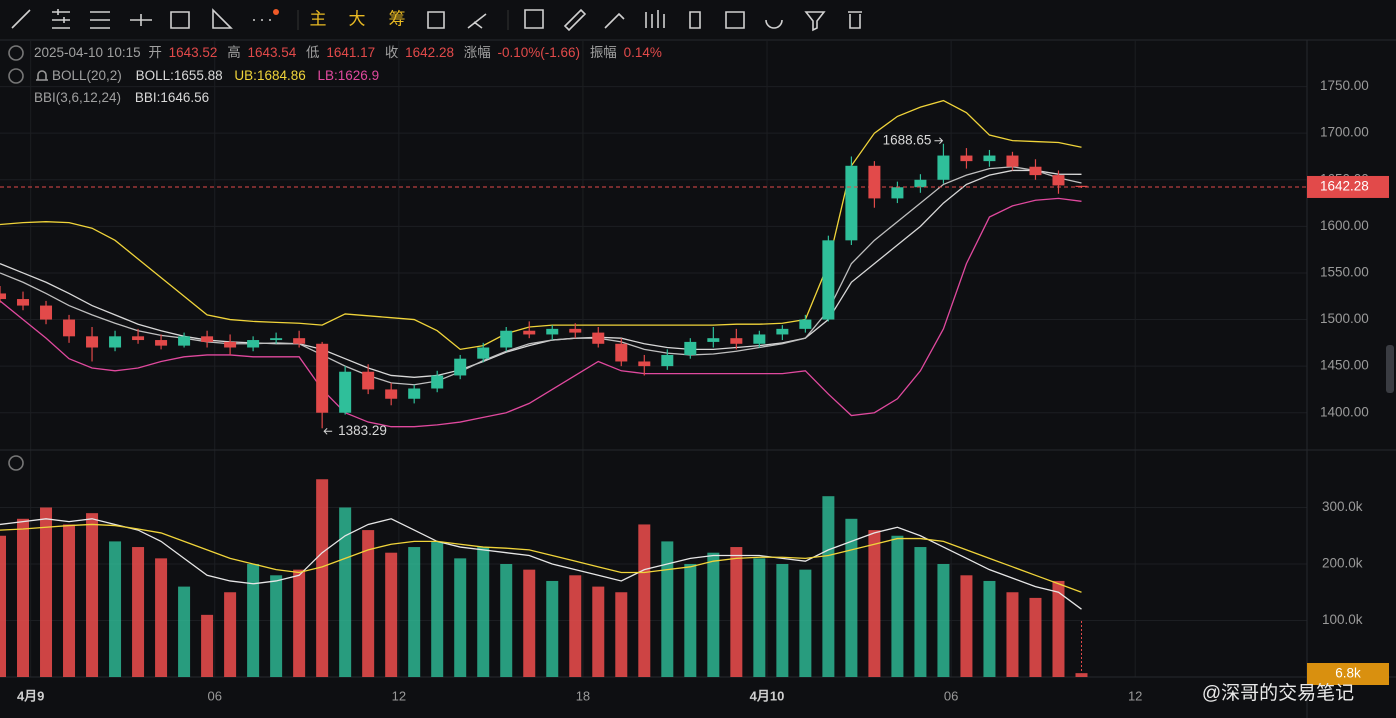 The height and width of the screenshot is (718, 1396). What do you see at coordinates (1344, 318) in the screenshot?
I see `y-tick-label: 1500.00` at bounding box center [1344, 318].